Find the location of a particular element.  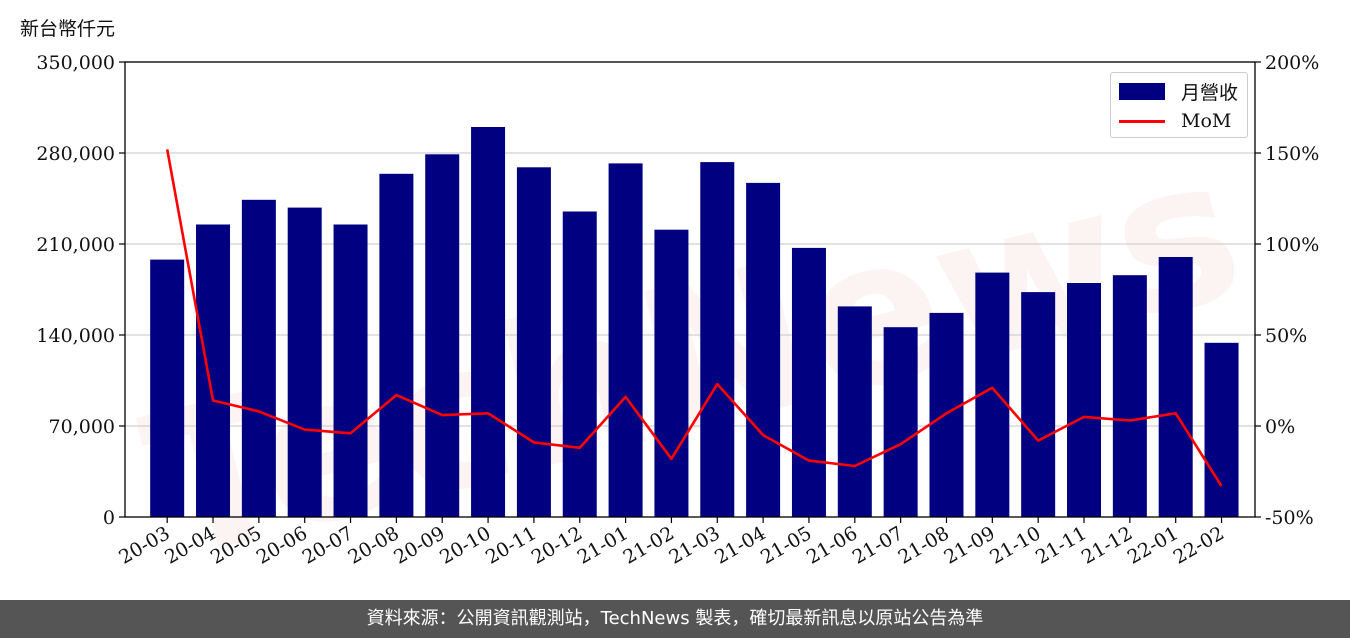

legend-swatch-mom is located at coordinates (1142, 121).